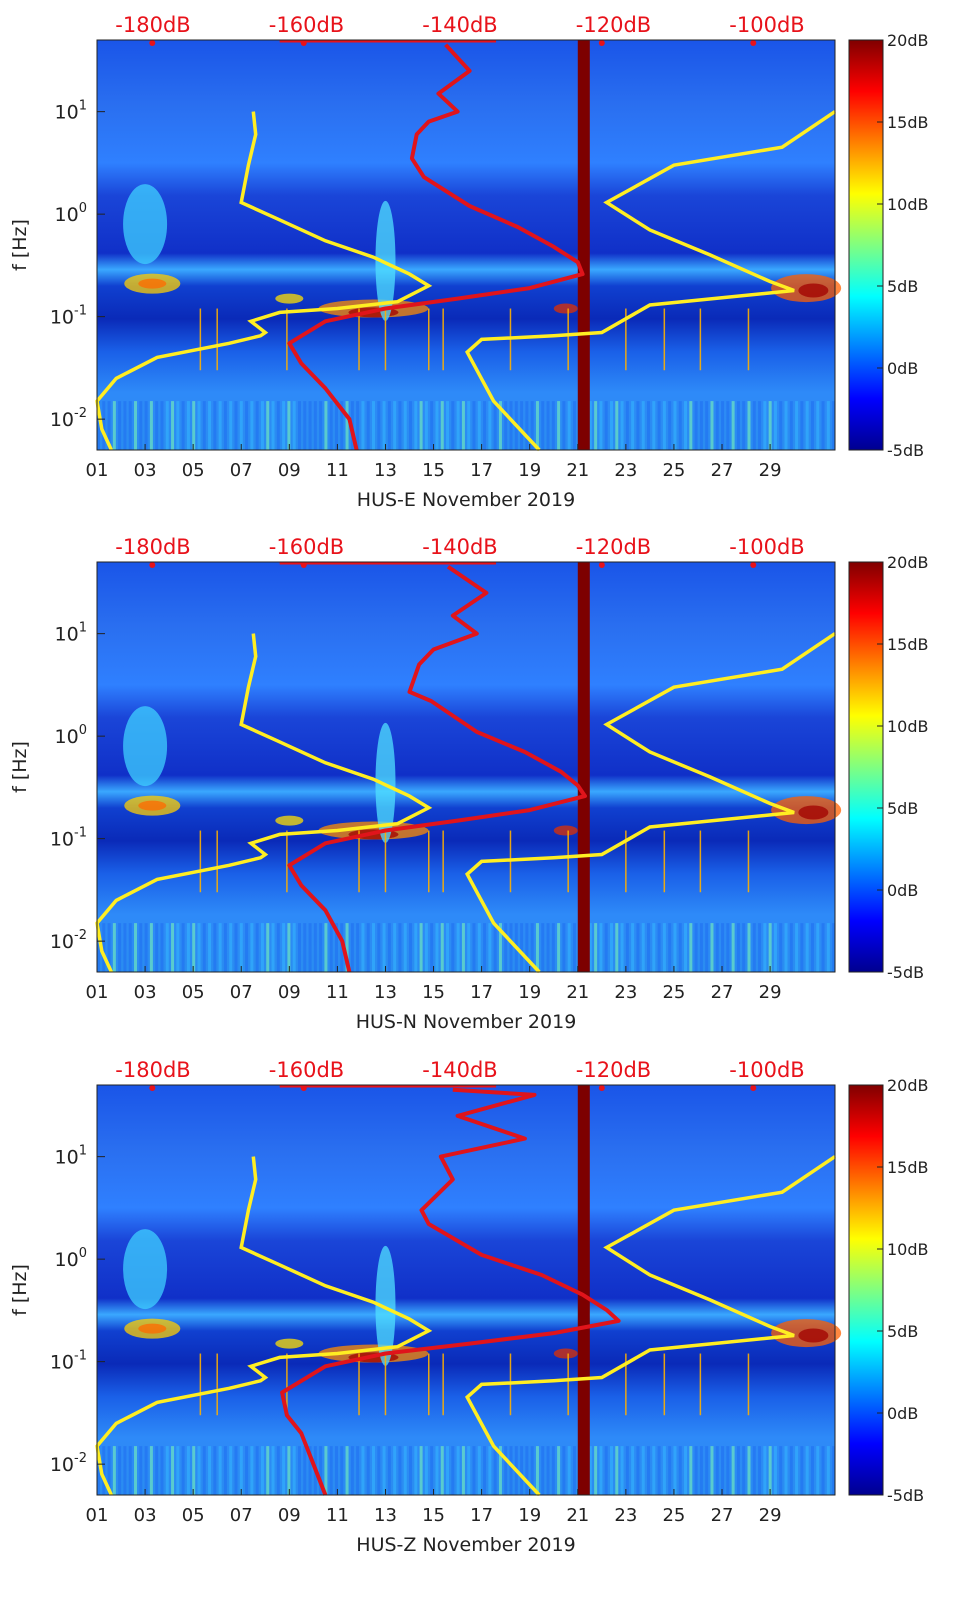  Describe the element at coordinates (264, 281) in the screenshot. I see `noise-model-low-line` at that location.